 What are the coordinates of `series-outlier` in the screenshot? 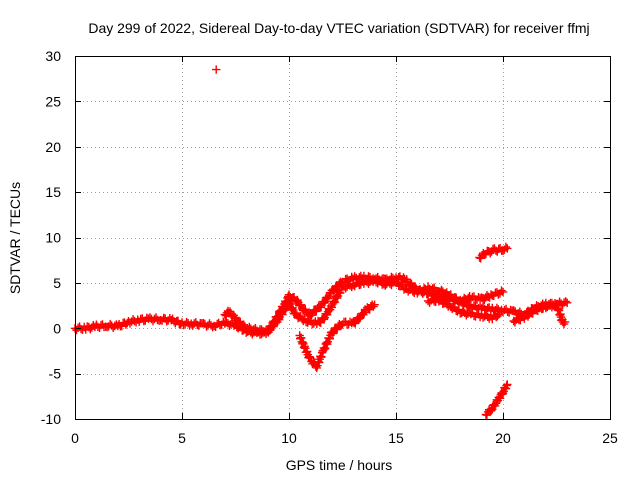 It's located at (216, 69).